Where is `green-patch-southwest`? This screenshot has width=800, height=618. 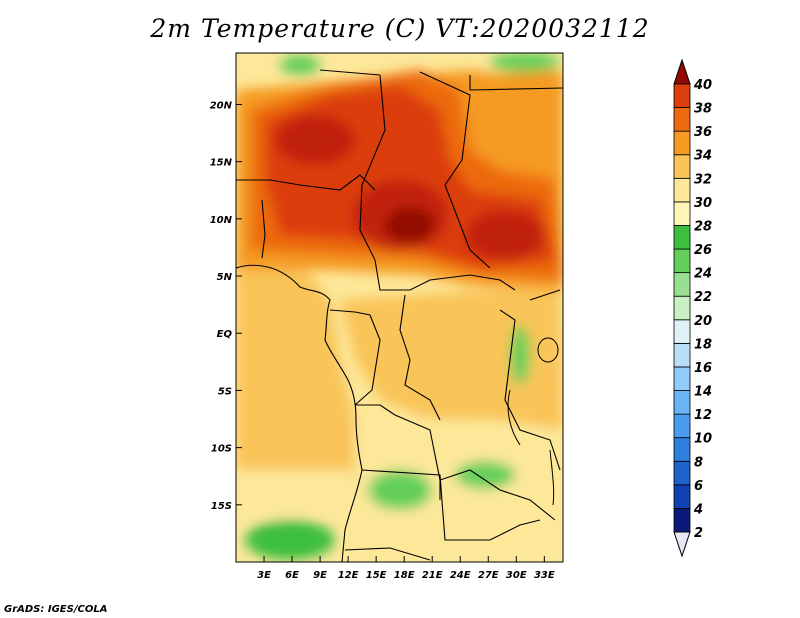 green-patch-southwest is located at coordinates (290, 540).